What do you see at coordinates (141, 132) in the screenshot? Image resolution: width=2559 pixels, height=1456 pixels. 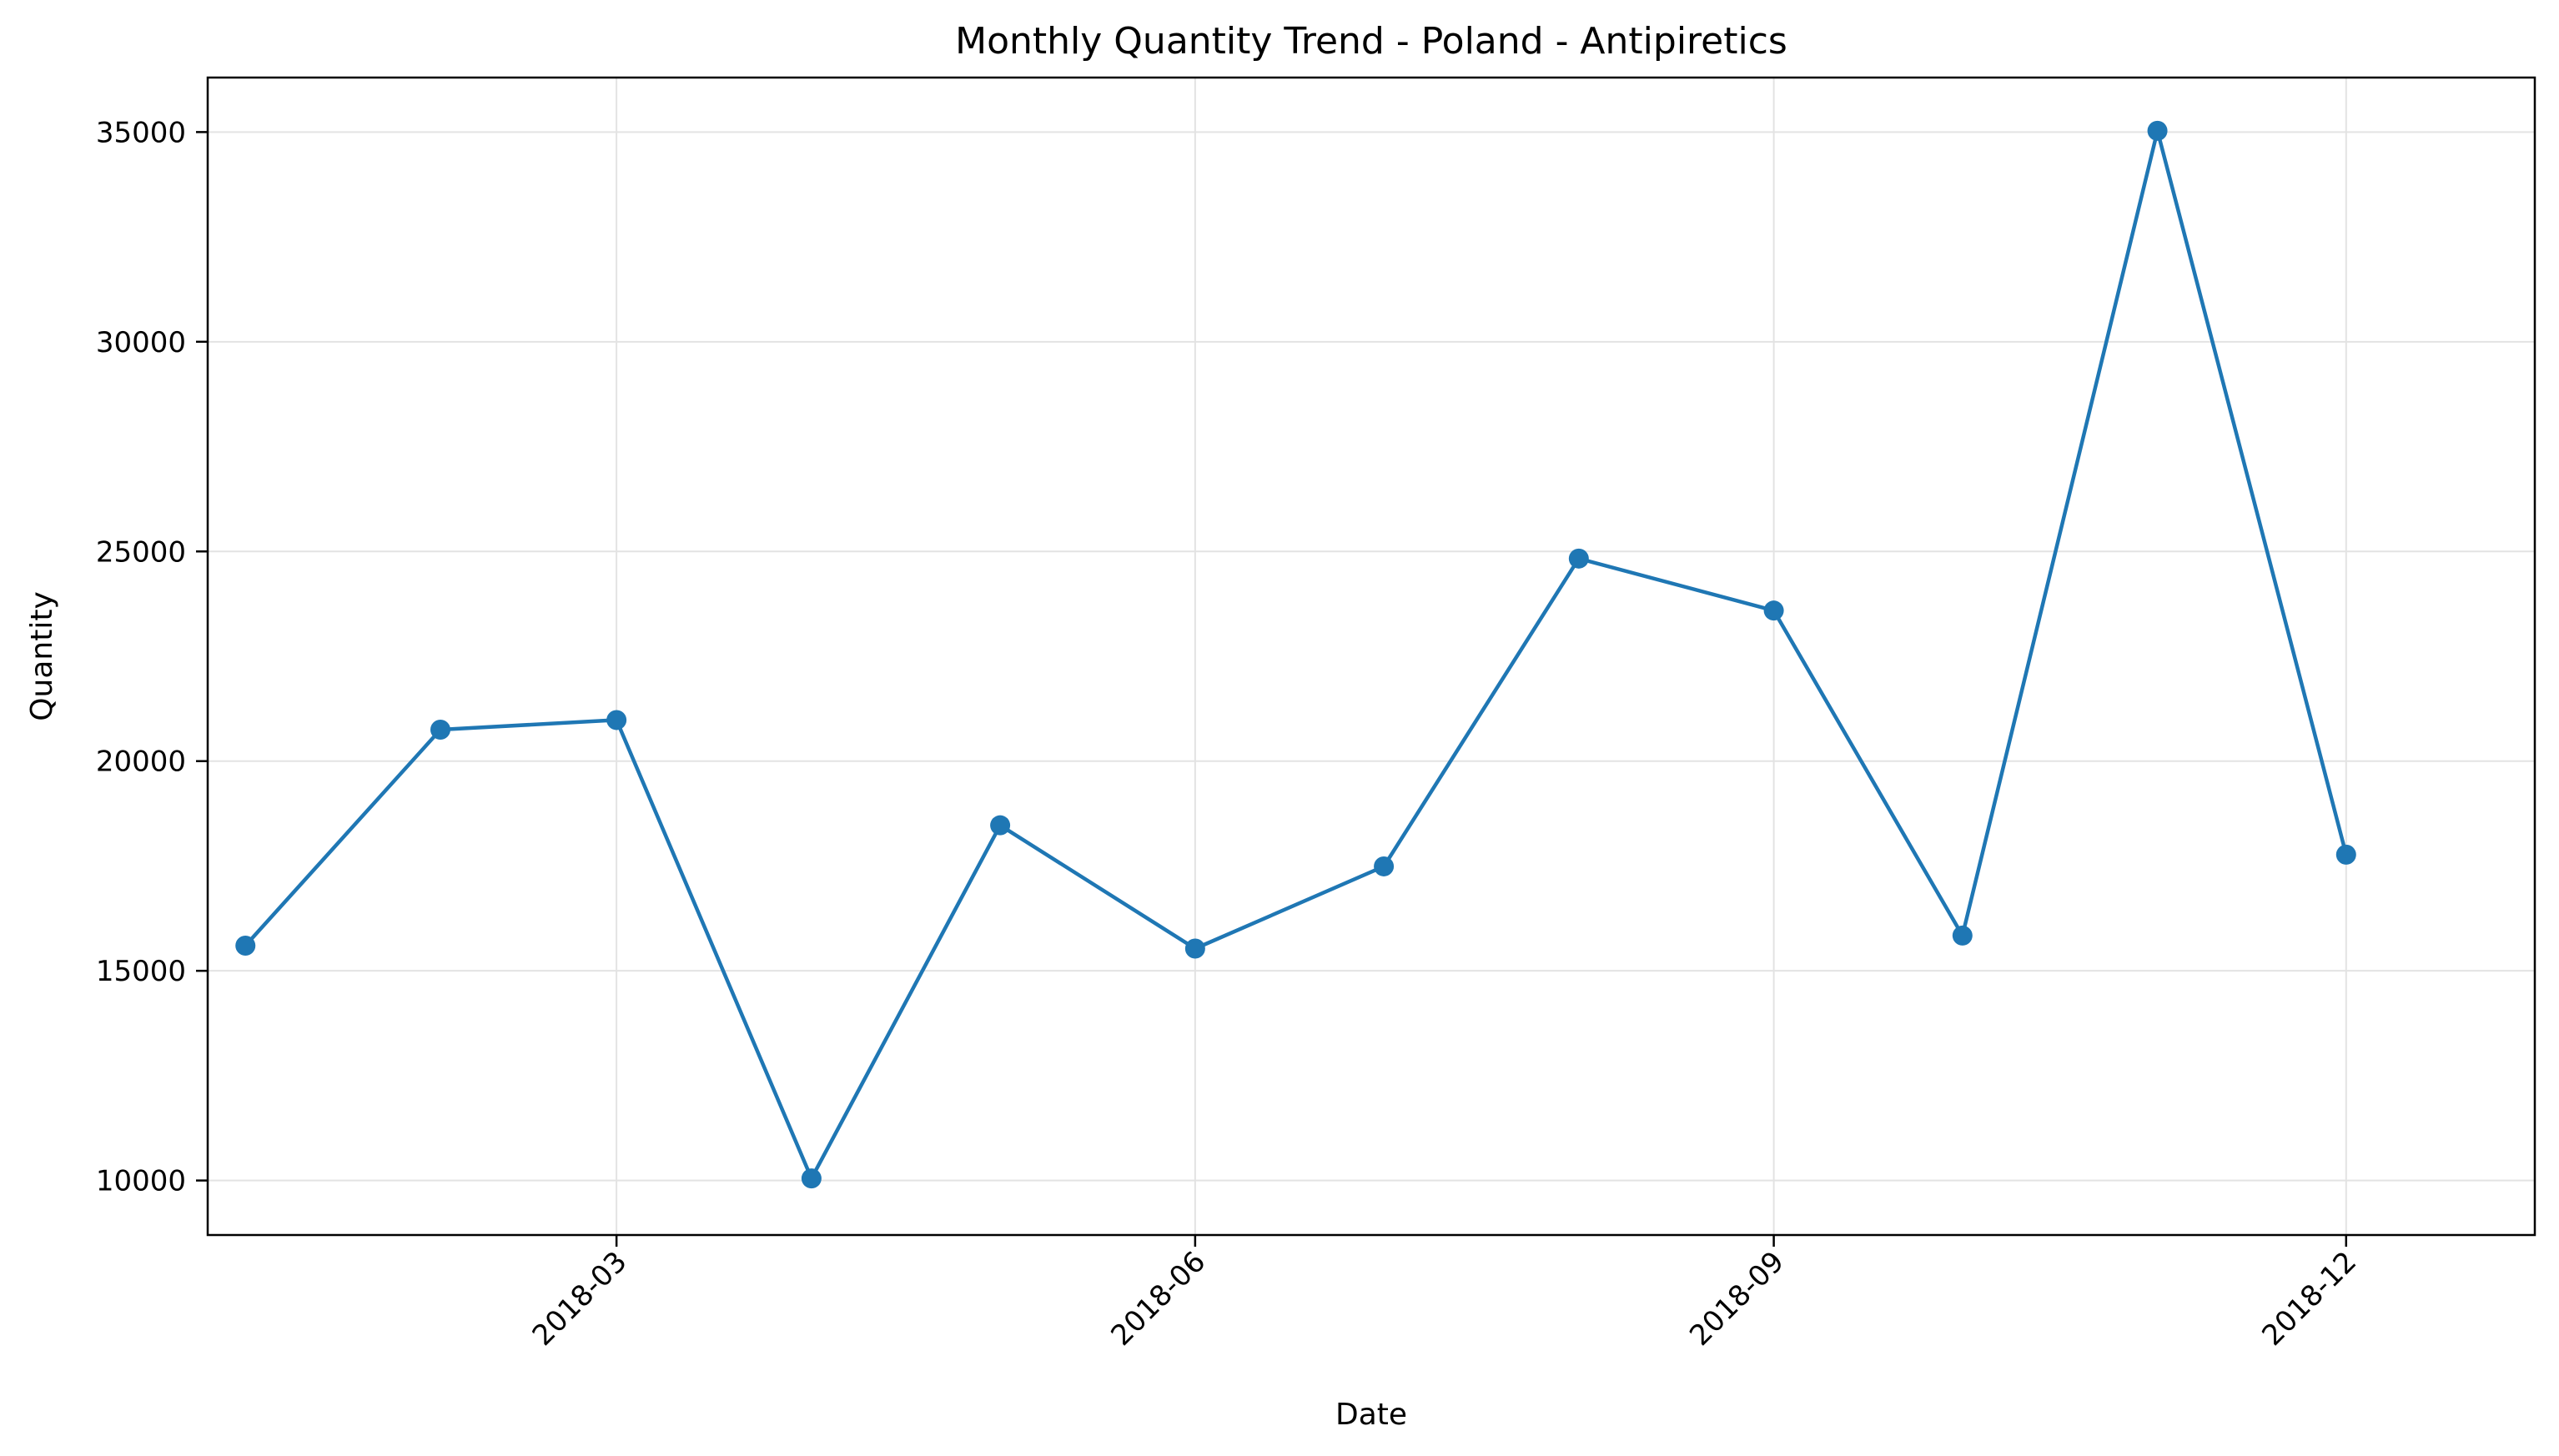 I see `y-tick-label: 35000` at bounding box center [141, 132].